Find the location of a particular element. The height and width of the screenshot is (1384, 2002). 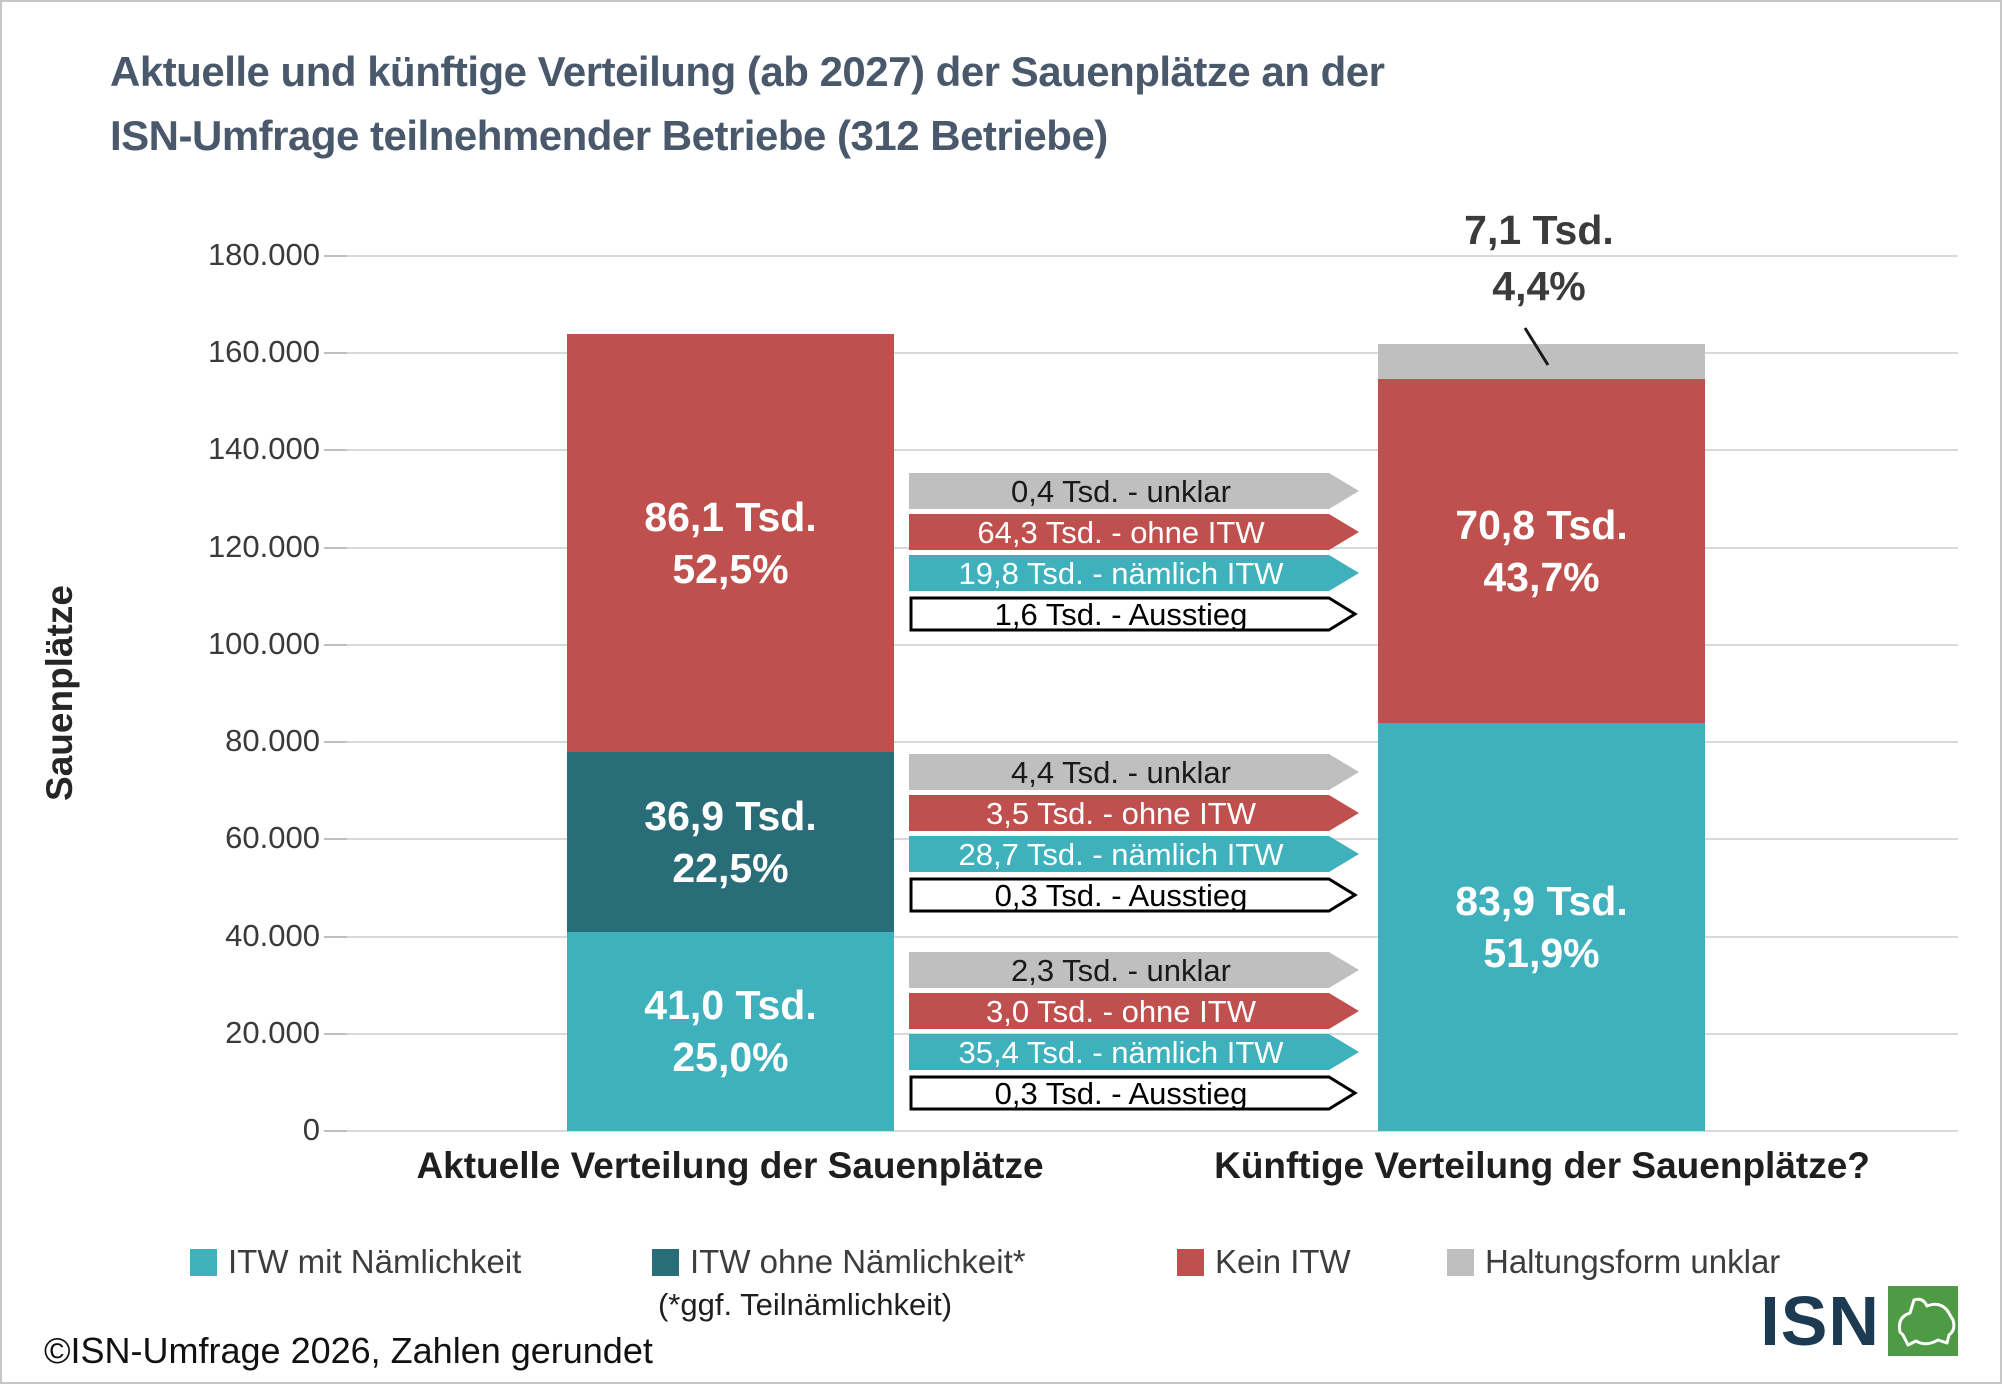

annotation-percent: 4,4% is located at coordinates (1539, 286).